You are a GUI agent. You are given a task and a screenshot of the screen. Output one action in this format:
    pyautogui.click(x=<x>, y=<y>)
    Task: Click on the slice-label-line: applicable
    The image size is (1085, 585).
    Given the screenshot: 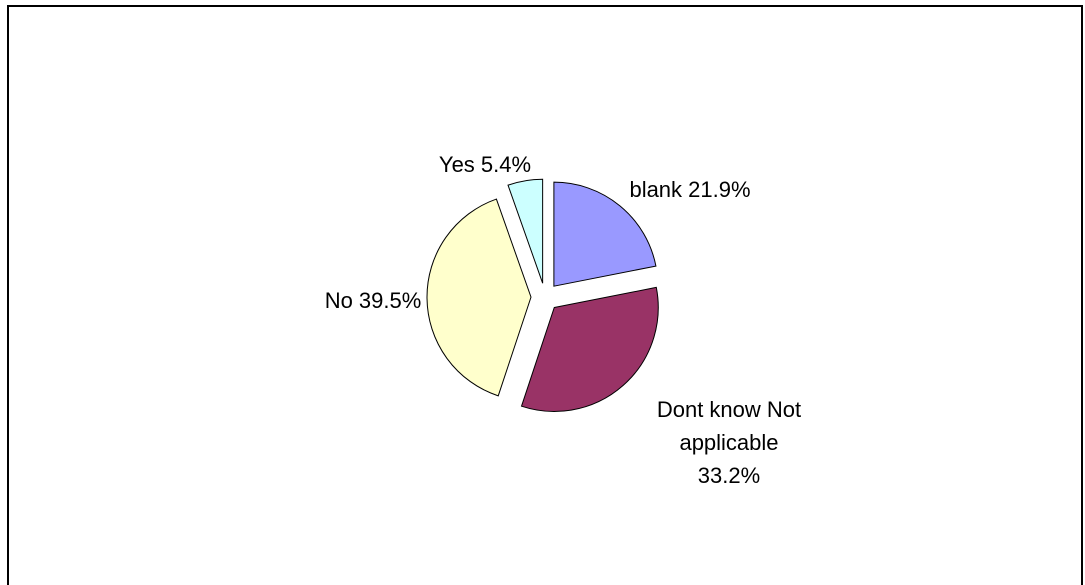 What is the action you would take?
    pyautogui.click(x=728, y=442)
    